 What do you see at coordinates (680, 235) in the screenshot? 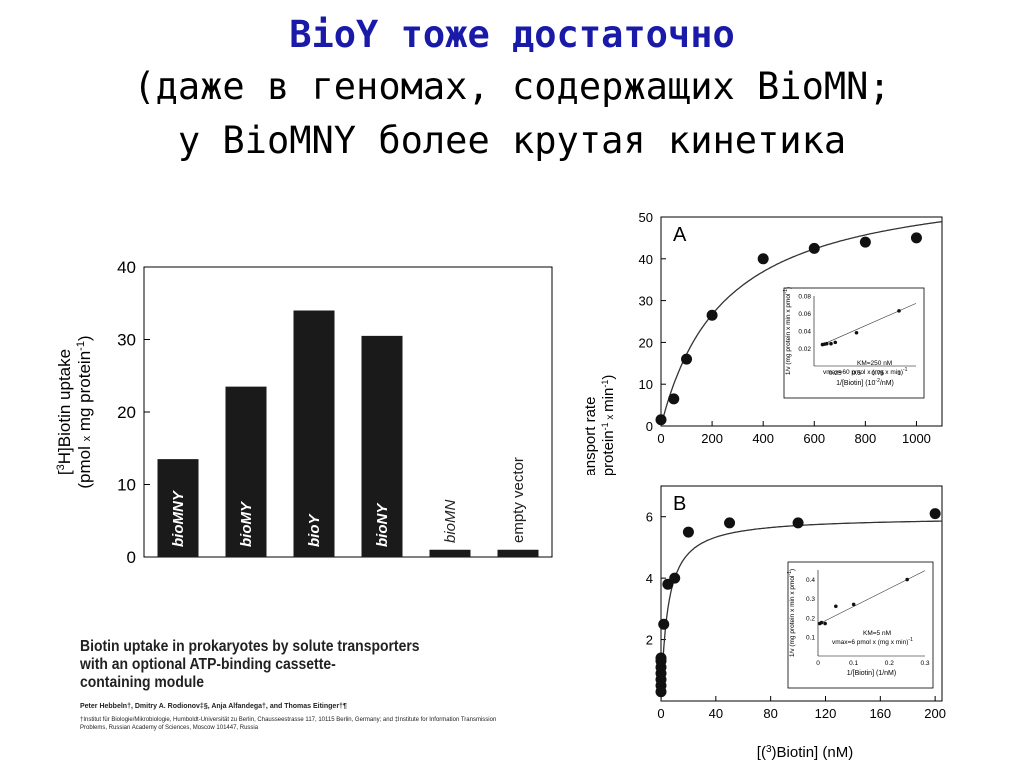
I see `panel-label: A` at bounding box center [680, 235].